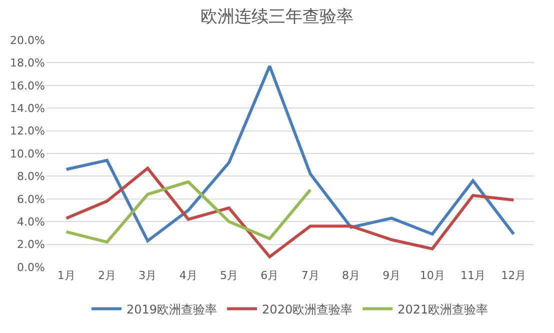  I want to click on x-tick-label: 1月, so click(66, 275).